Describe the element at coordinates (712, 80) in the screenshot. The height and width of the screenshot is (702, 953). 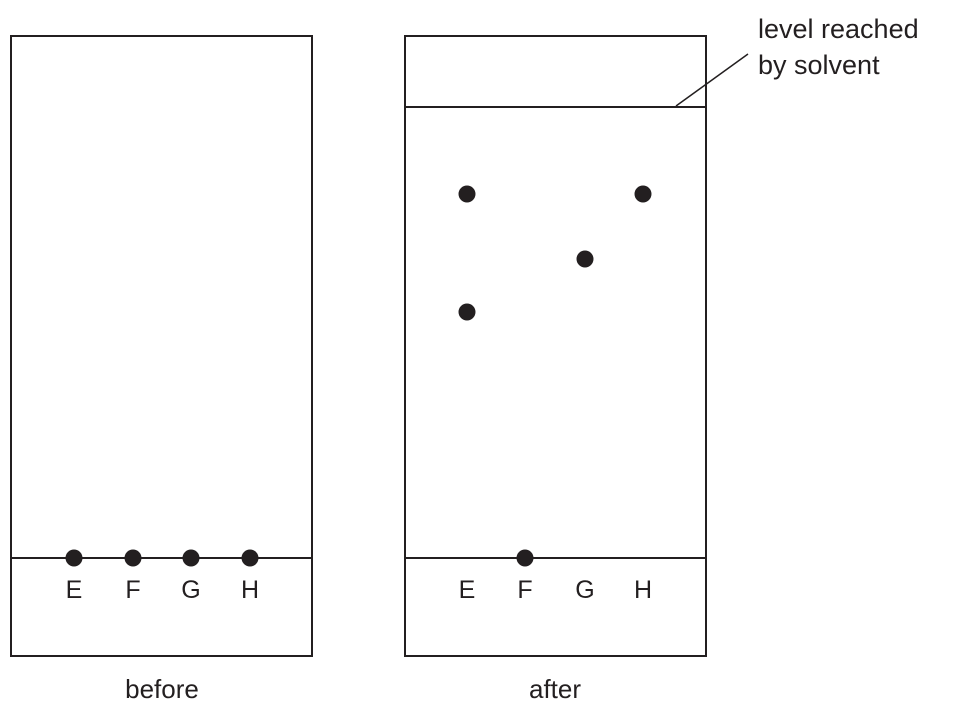
I see `annotation-leader-line` at that location.